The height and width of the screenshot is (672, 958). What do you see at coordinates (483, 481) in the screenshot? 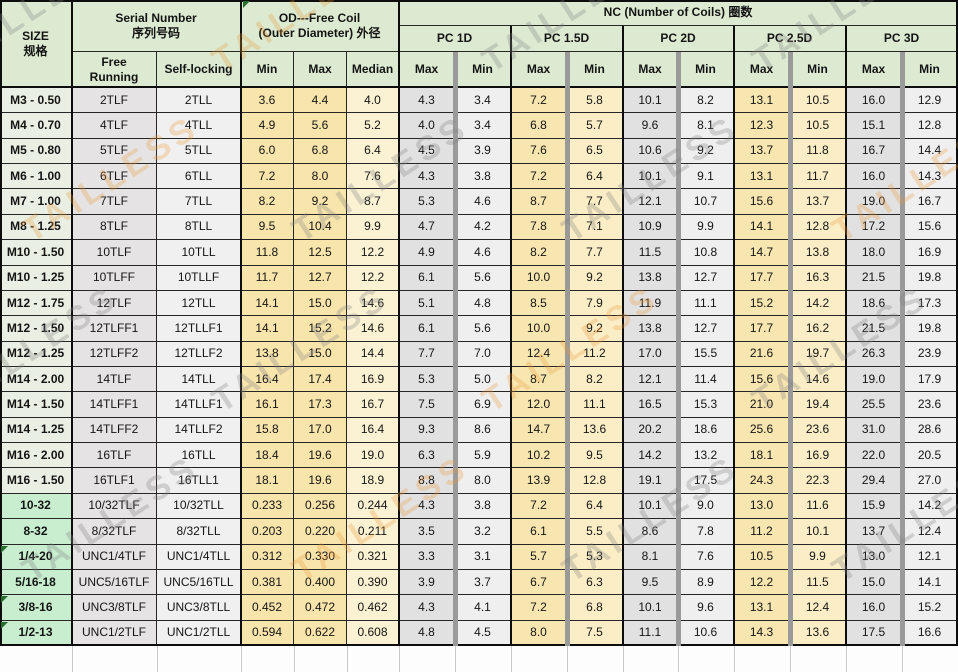
I see `nc-min-cell: 8.0` at bounding box center [483, 481].